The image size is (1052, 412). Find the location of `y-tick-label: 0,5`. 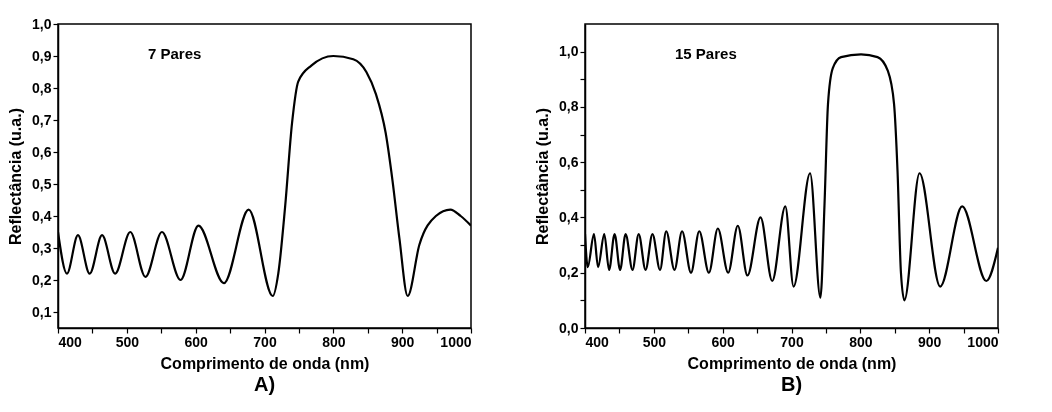

y-tick-label: 0,5 is located at coordinates (42, 183).